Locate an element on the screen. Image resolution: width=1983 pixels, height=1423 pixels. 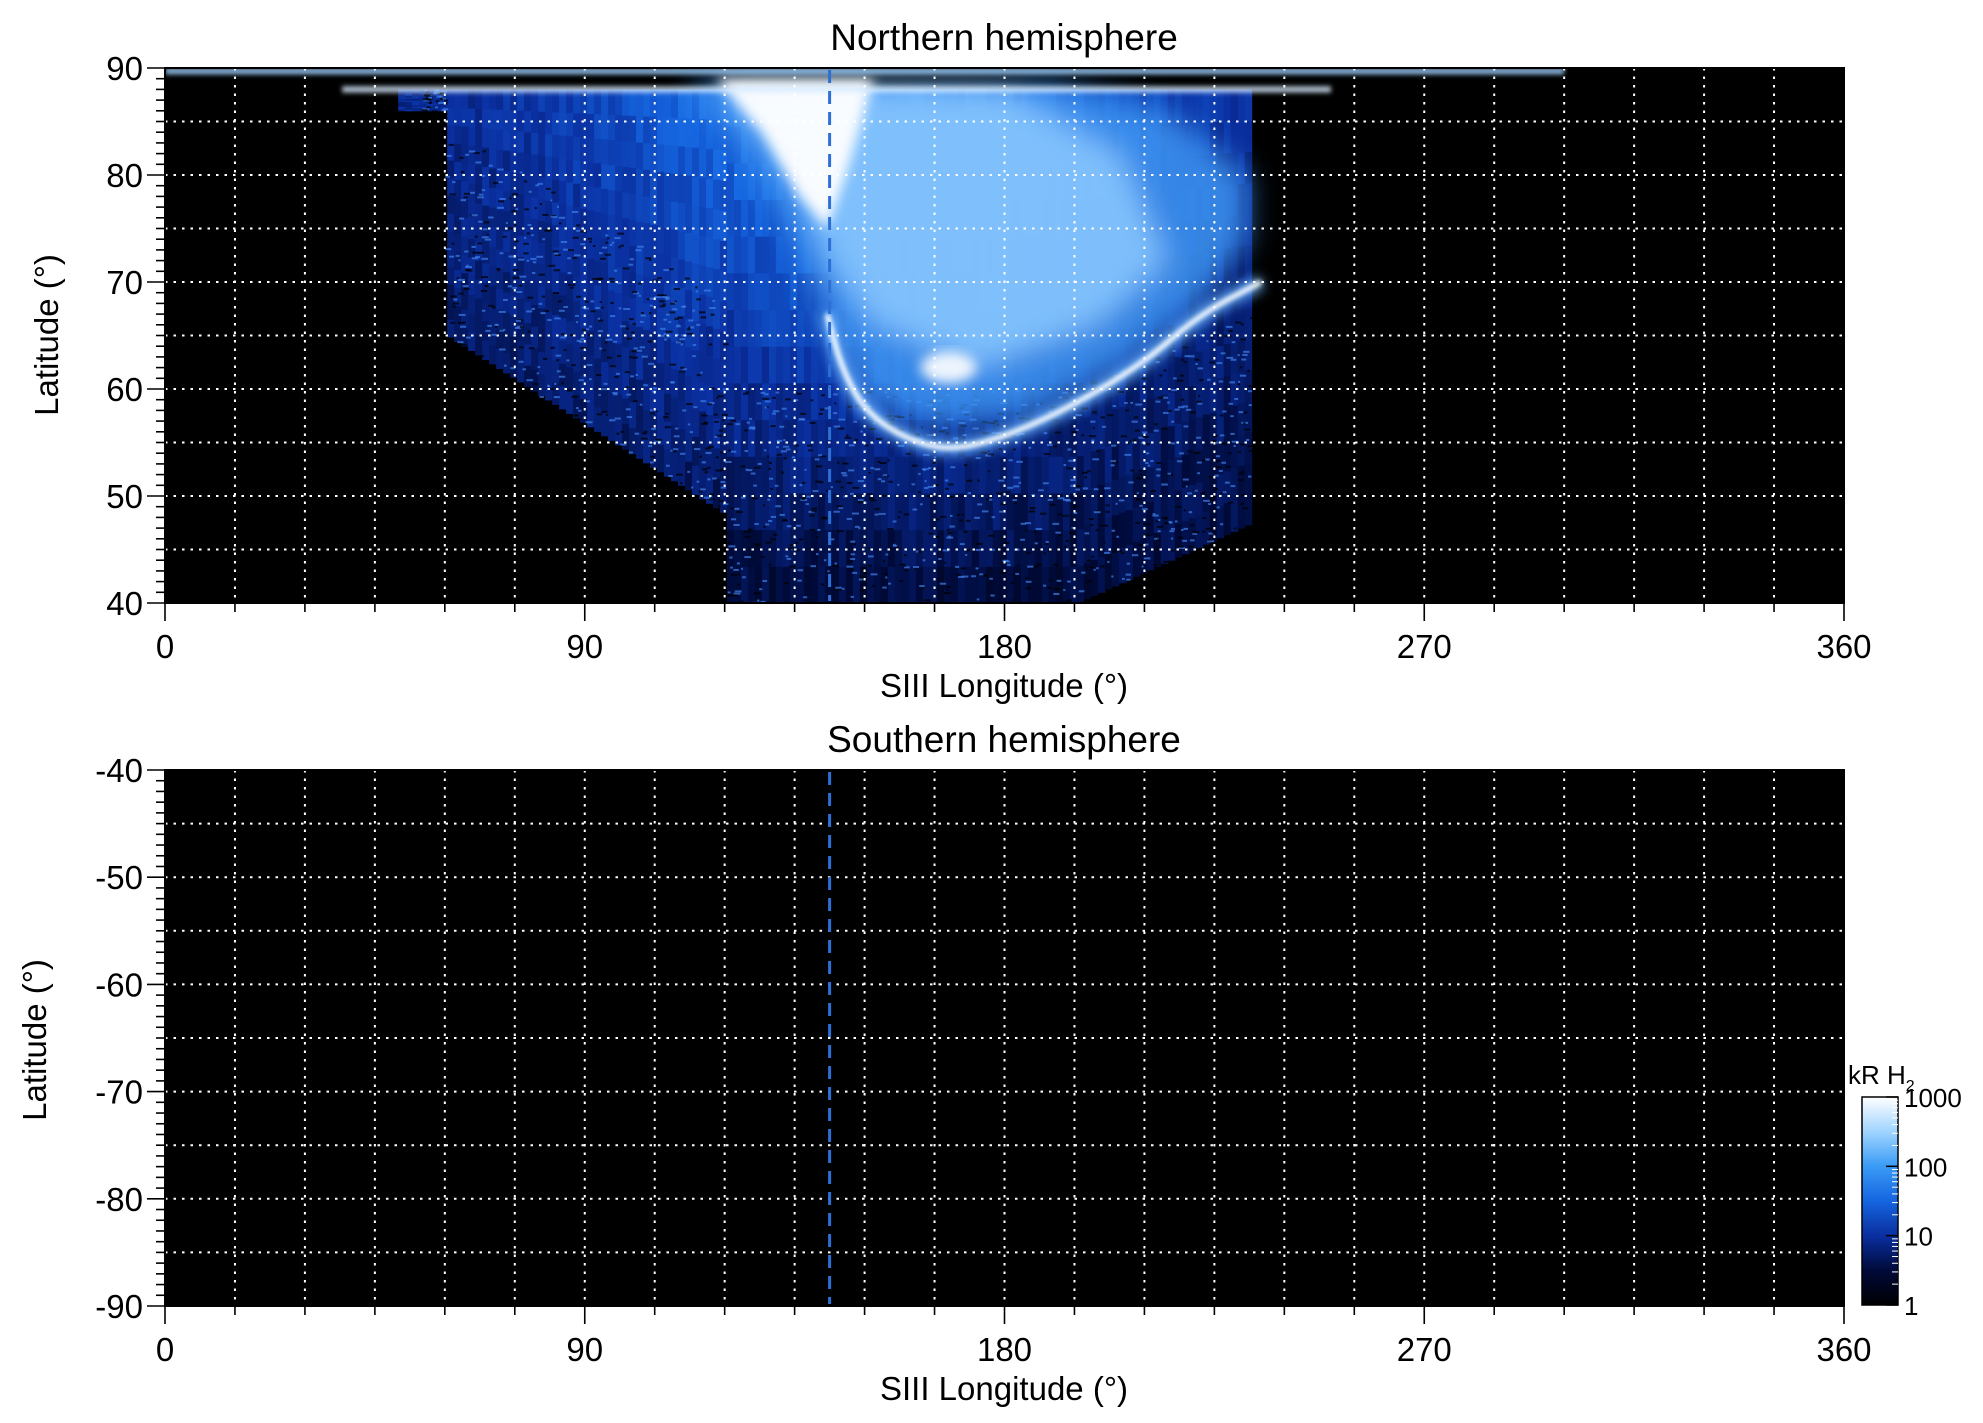
y-axis-label-southern: Latitude (°) is located at coordinates (34, 1040).